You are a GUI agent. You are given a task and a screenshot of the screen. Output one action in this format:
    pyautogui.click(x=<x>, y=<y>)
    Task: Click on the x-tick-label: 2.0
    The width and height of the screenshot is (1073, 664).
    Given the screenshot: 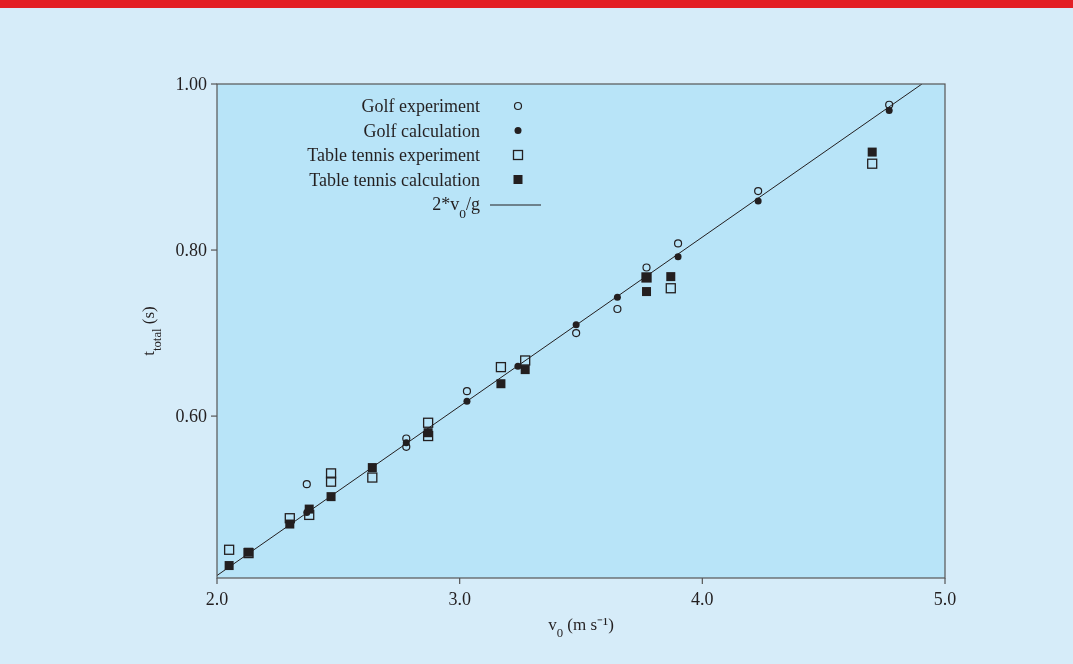 What is the action you would take?
    pyautogui.click(x=217, y=599)
    